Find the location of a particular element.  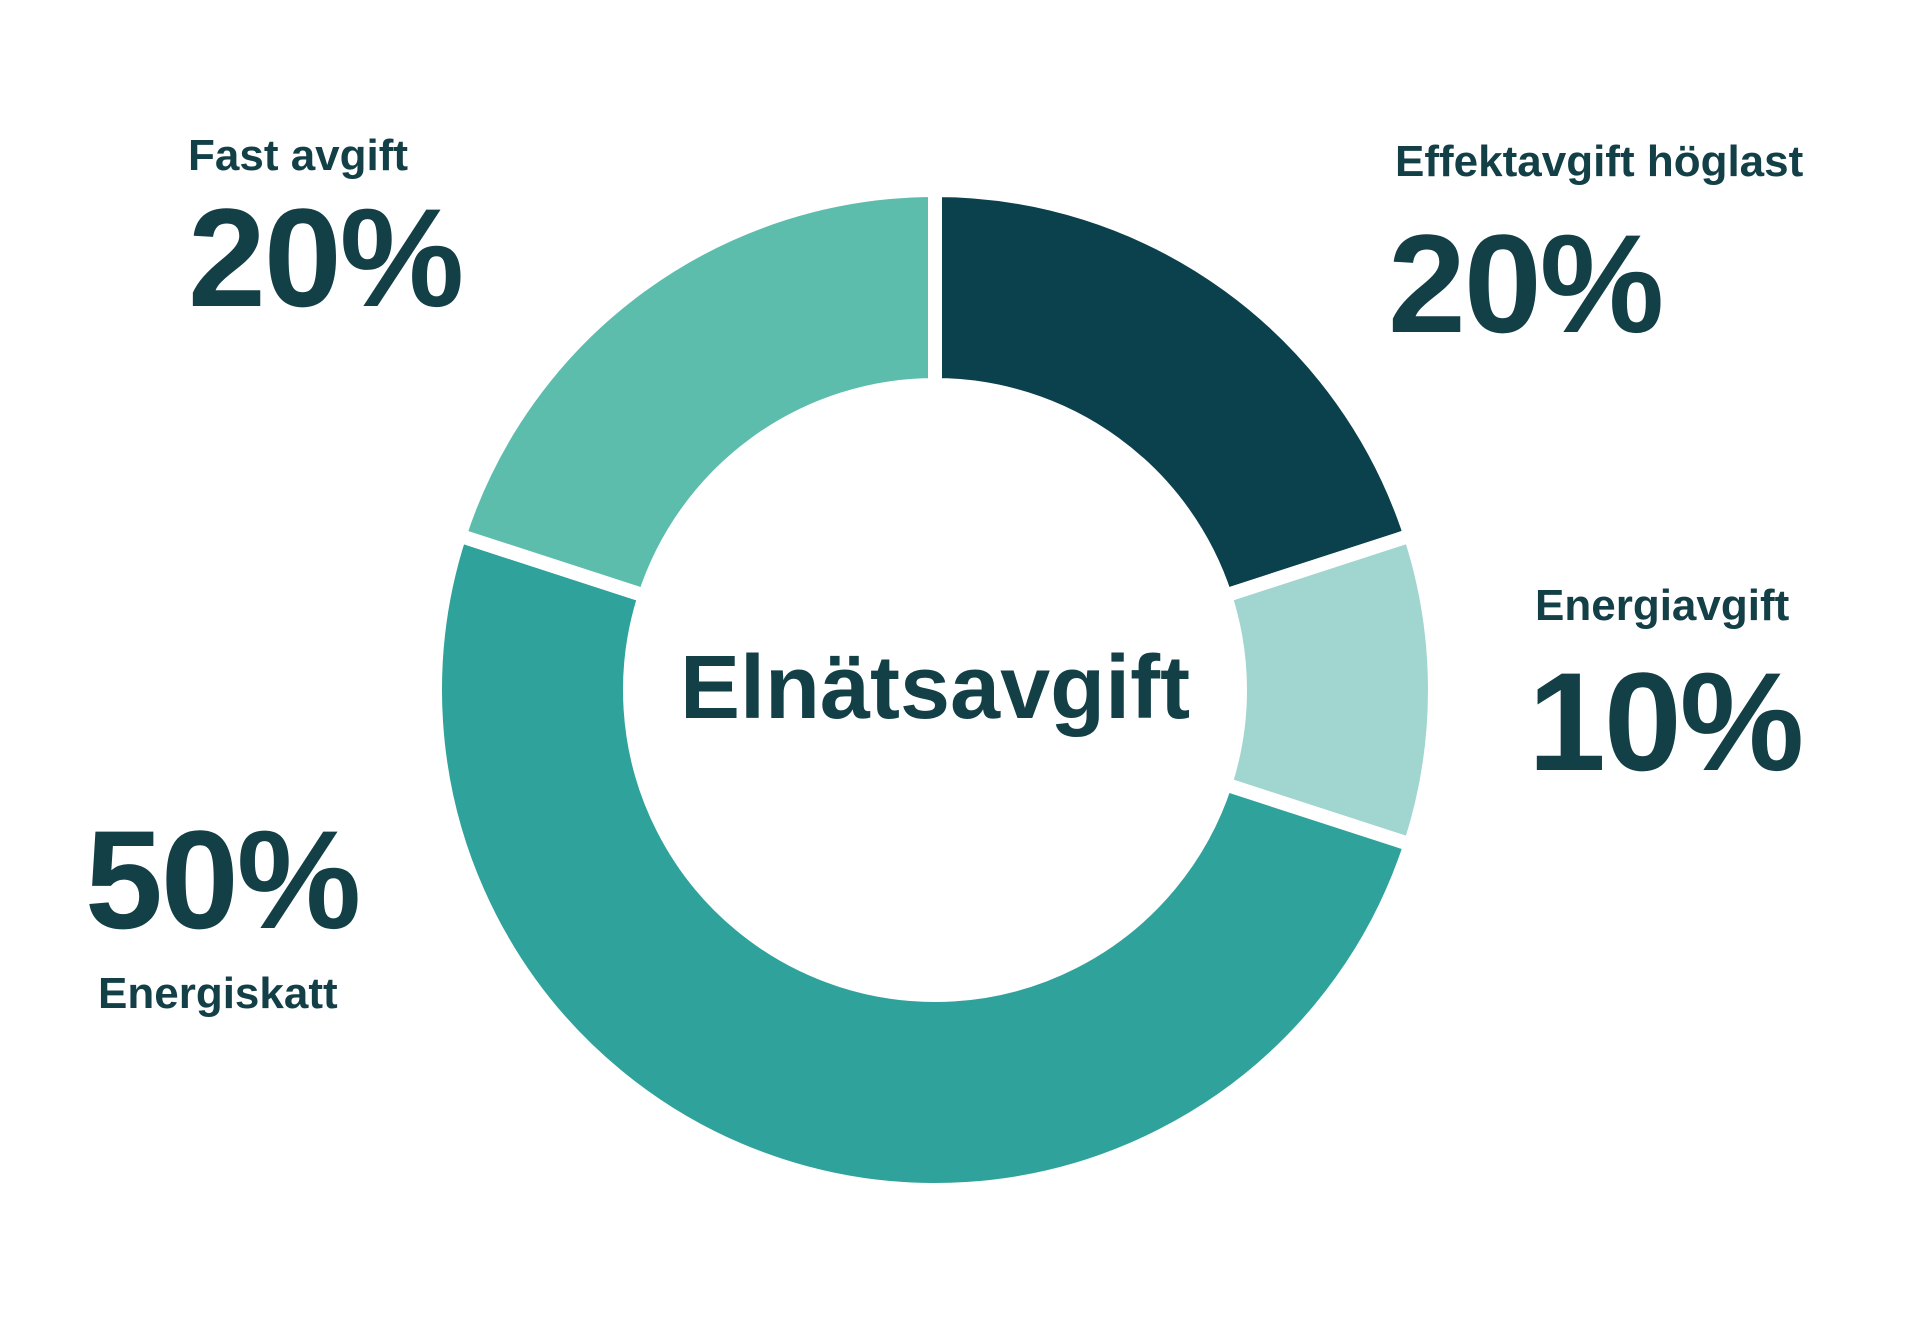

label-name-energiavgift: Energiavgift is located at coordinates (1662, 605).